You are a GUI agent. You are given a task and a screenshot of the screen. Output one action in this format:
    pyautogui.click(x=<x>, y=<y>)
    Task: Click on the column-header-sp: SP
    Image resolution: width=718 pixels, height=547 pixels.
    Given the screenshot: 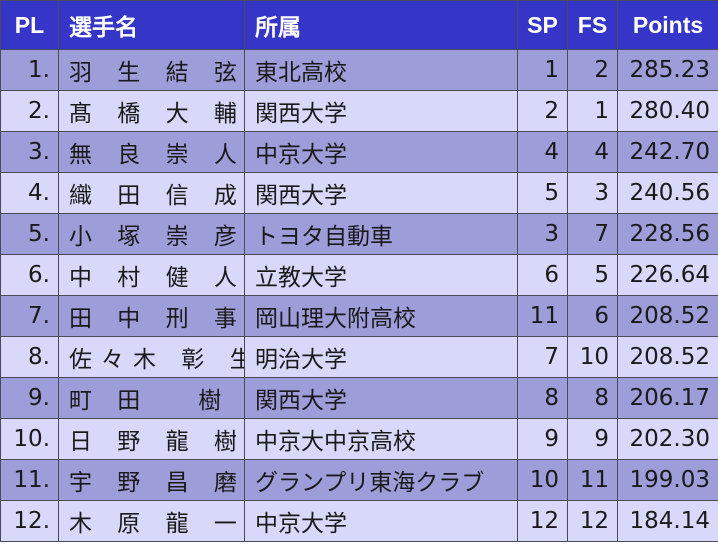 What is the action you would take?
    pyautogui.click(x=542, y=25)
    